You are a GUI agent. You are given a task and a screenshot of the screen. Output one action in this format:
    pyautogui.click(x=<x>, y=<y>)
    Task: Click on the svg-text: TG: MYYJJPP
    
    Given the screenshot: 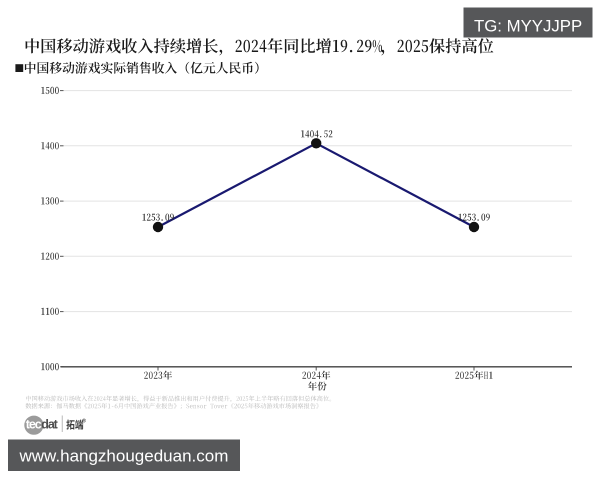 What is the action you would take?
    pyautogui.click(x=528, y=25)
    